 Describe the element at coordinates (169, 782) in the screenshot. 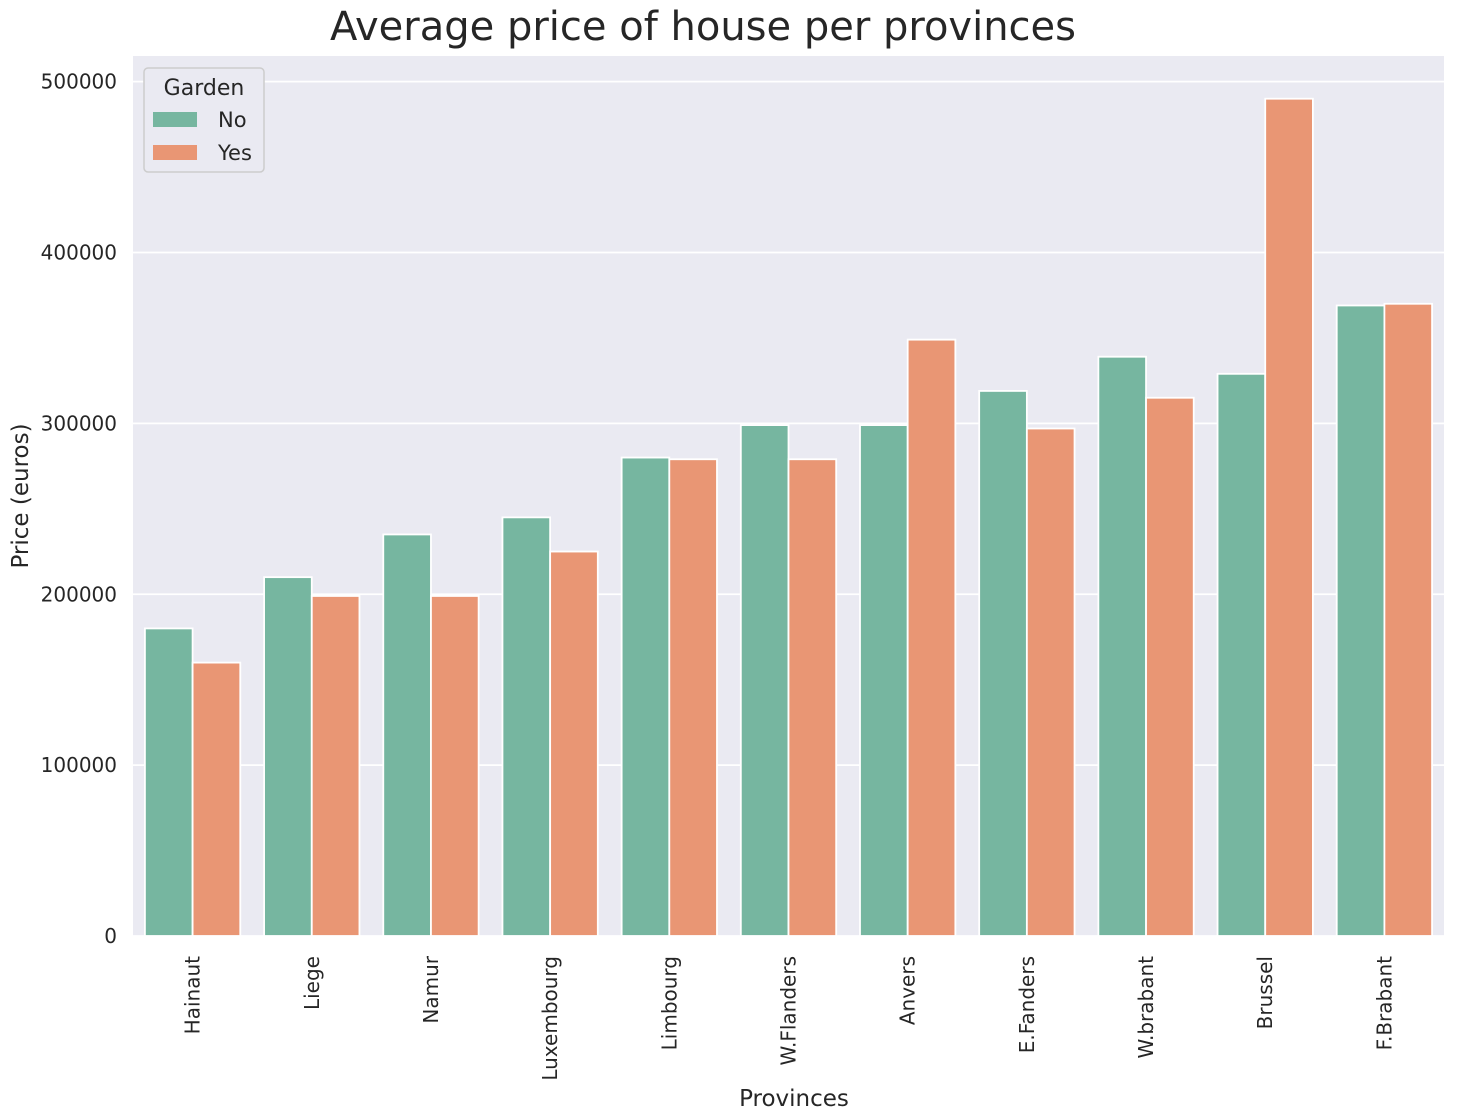

I see `bar-no-hainaut` at that location.